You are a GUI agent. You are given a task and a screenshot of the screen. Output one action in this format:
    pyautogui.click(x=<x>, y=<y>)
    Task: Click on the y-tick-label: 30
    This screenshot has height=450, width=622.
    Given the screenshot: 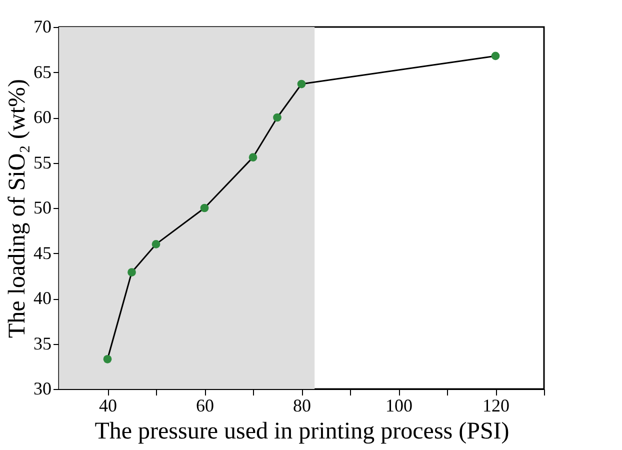 What is the action you would take?
    pyautogui.click(x=43, y=388)
    